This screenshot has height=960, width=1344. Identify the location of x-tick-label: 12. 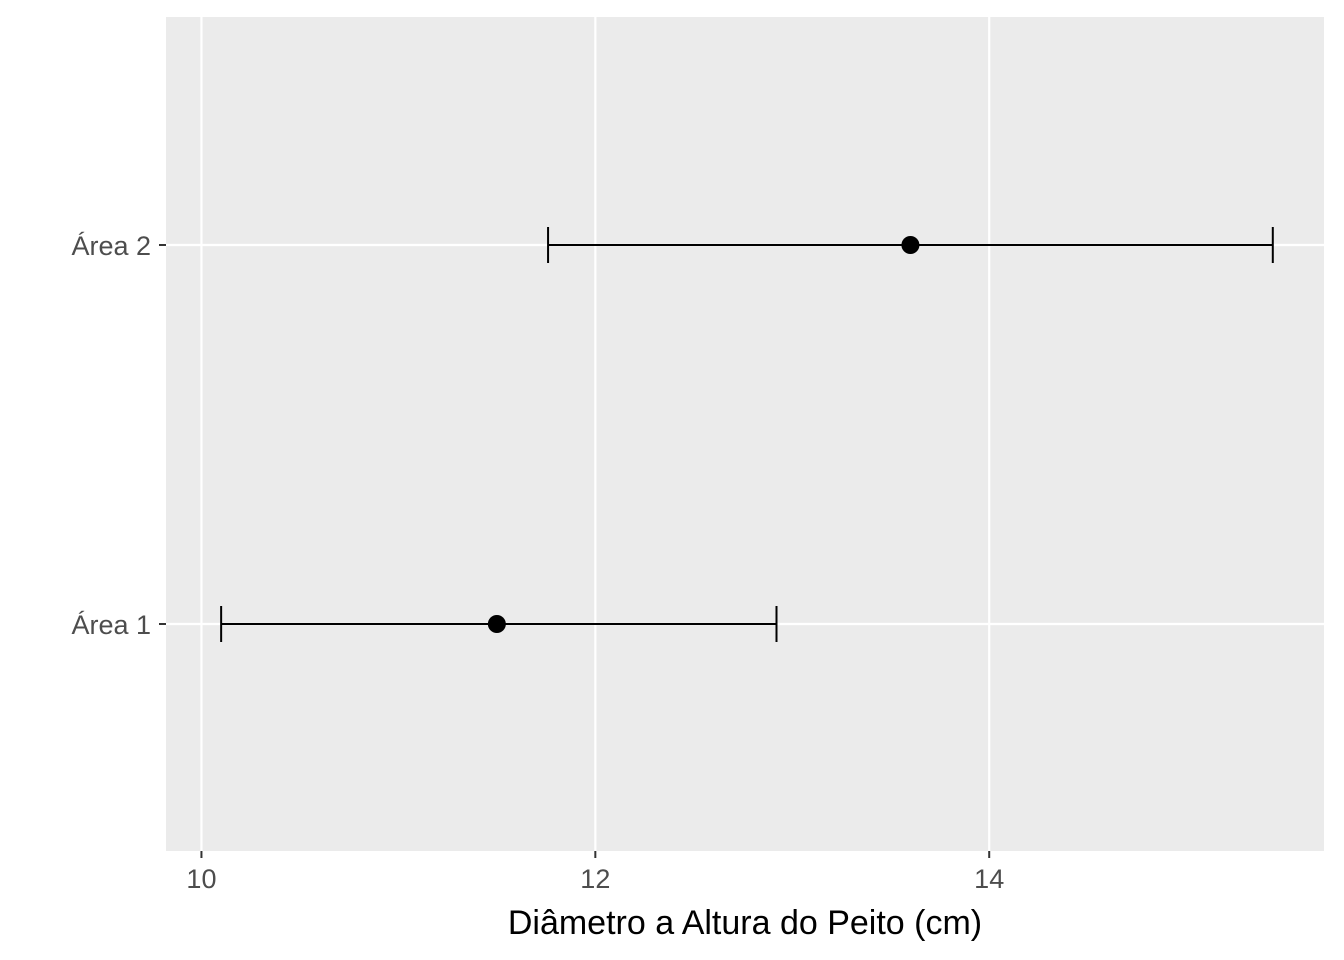
(595, 879).